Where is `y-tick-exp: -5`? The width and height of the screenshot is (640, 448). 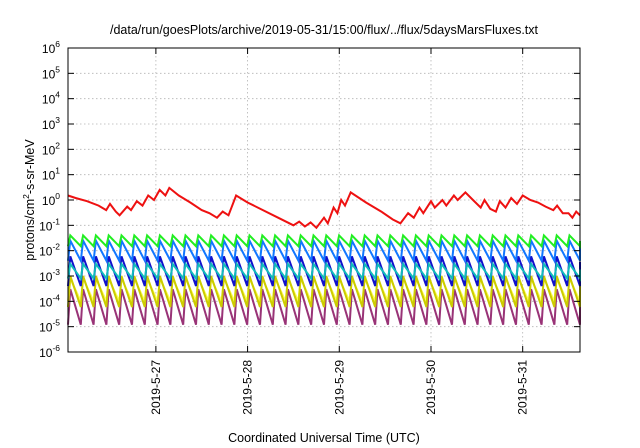 y-tick-exp: -5 is located at coordinates (56, 323).